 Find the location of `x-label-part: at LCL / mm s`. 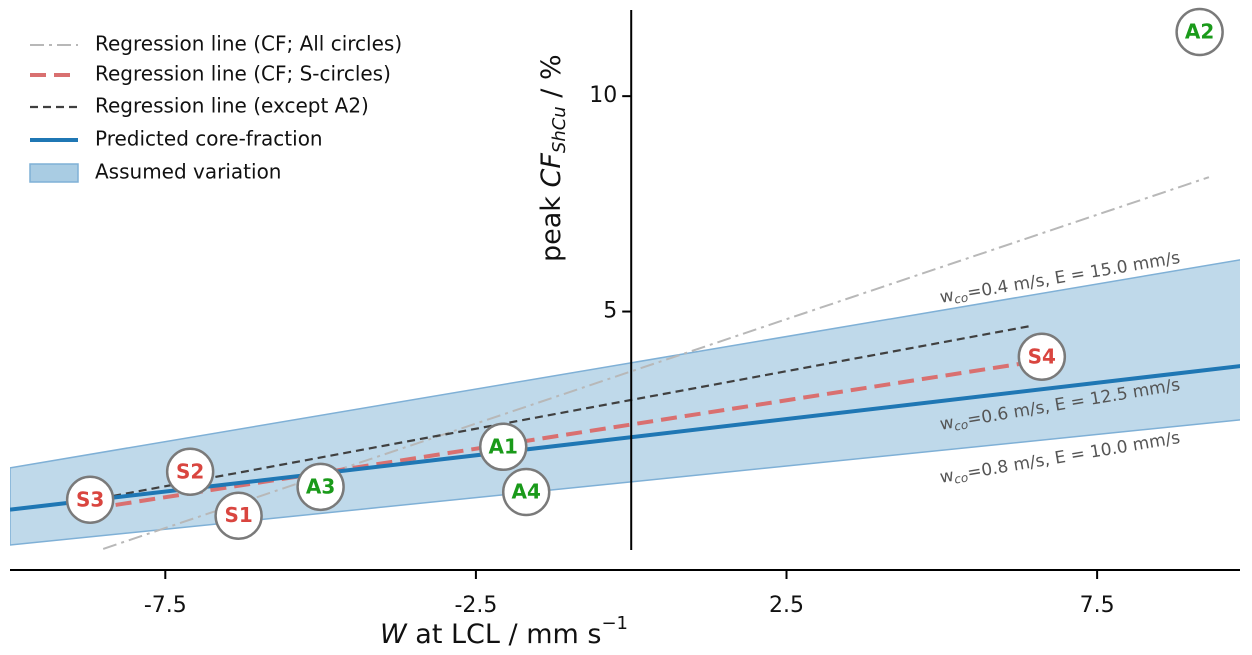

x-label-part: at LCL / mm s is located at coordinates (504, 634).